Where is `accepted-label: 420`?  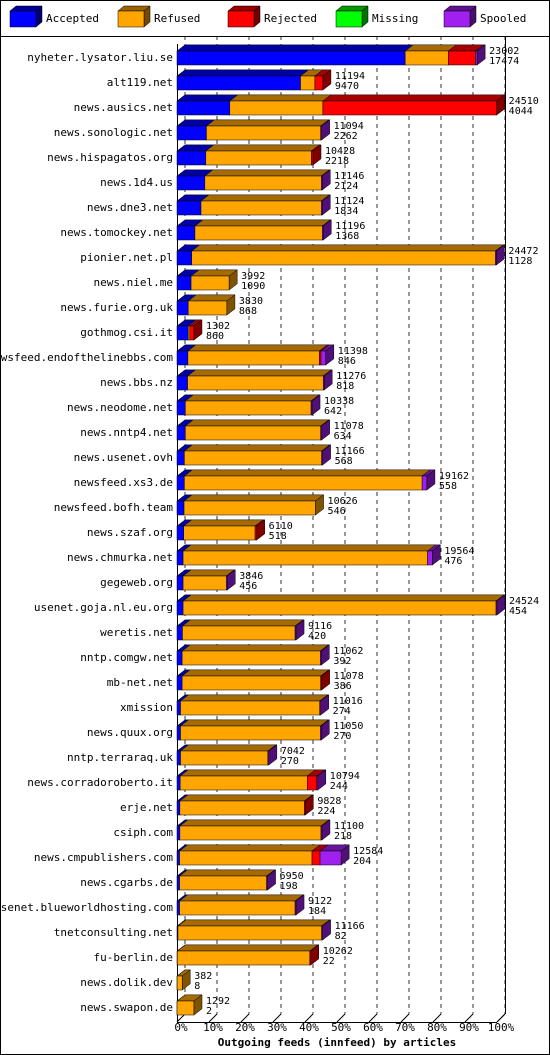 accepted-label: 420 is located at coordinates (317, 636).